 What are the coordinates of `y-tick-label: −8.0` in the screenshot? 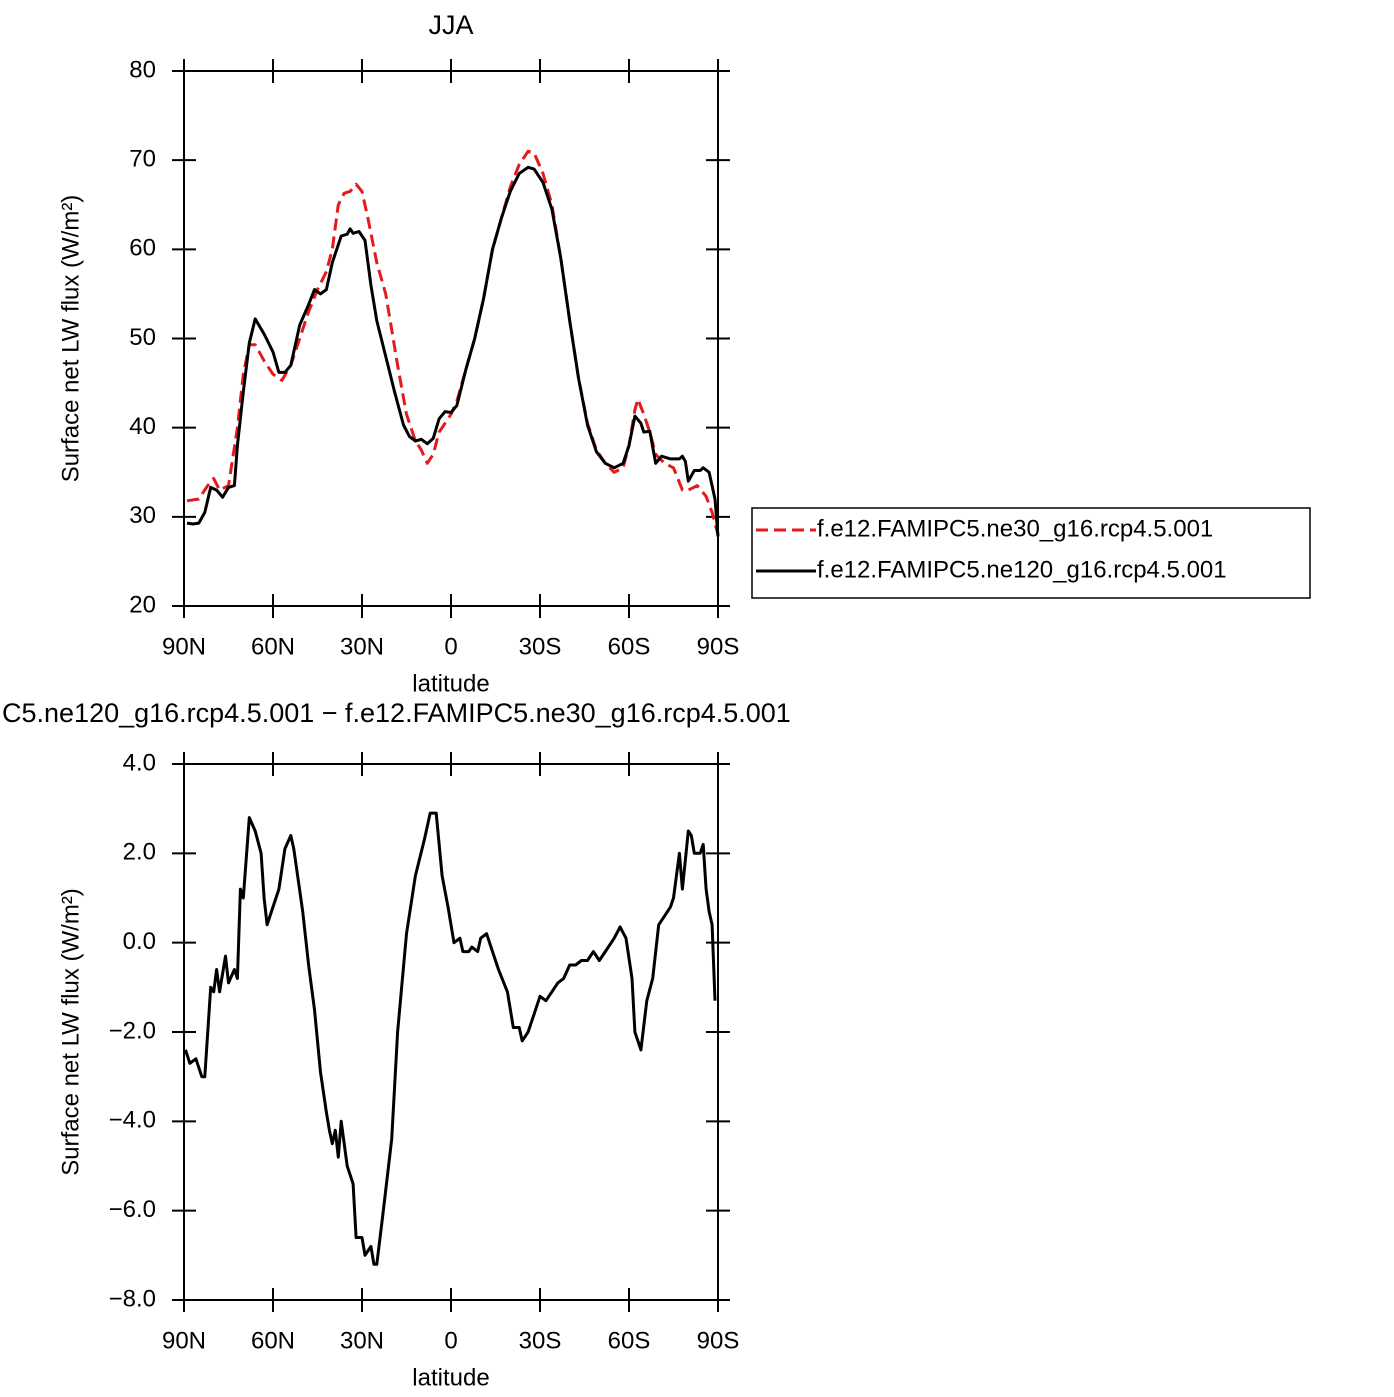 It's located at (132, 1298).